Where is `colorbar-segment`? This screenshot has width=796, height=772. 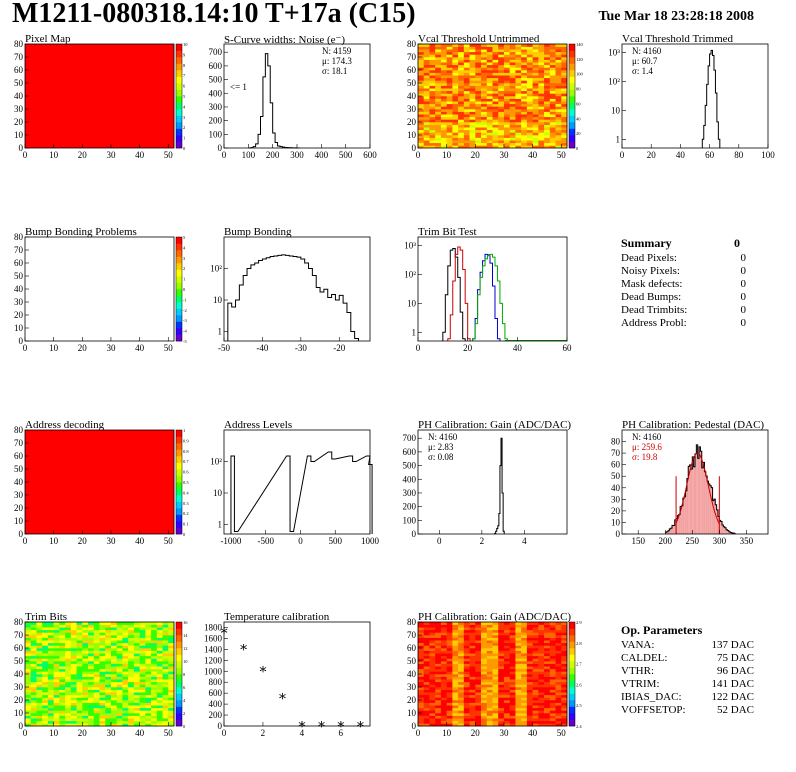
colorbar-segment is located at coordinates (179, 99).